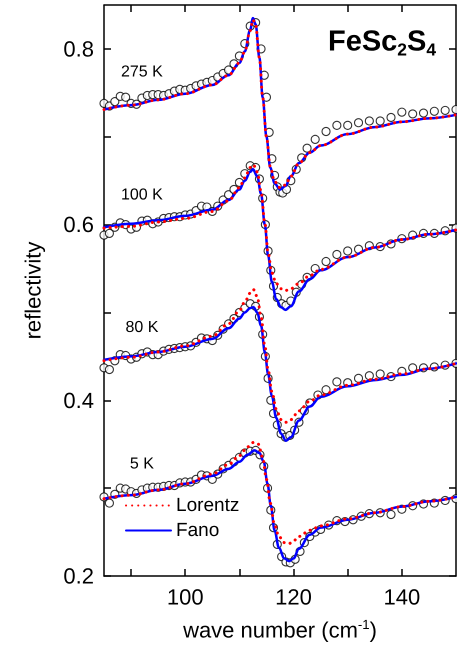 This screenshot has width=457, height=653. Describe the element at coordinates (78, 400) in the screenshot. I see `y-tick-label: 0.4` at that location.